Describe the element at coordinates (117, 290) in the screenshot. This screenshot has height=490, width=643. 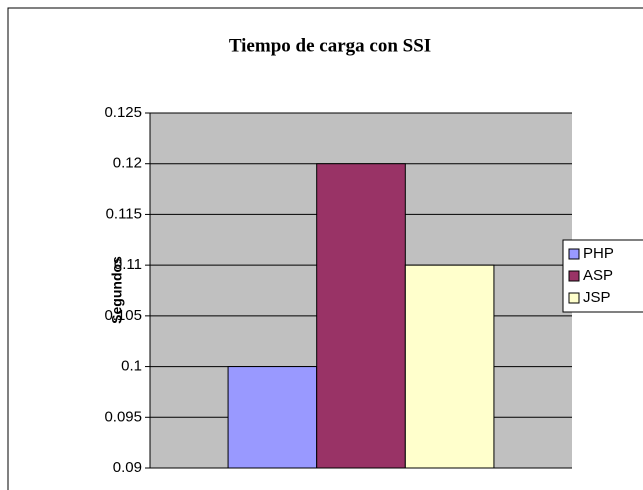
I see `y-axis-label: Segundos` at that location.